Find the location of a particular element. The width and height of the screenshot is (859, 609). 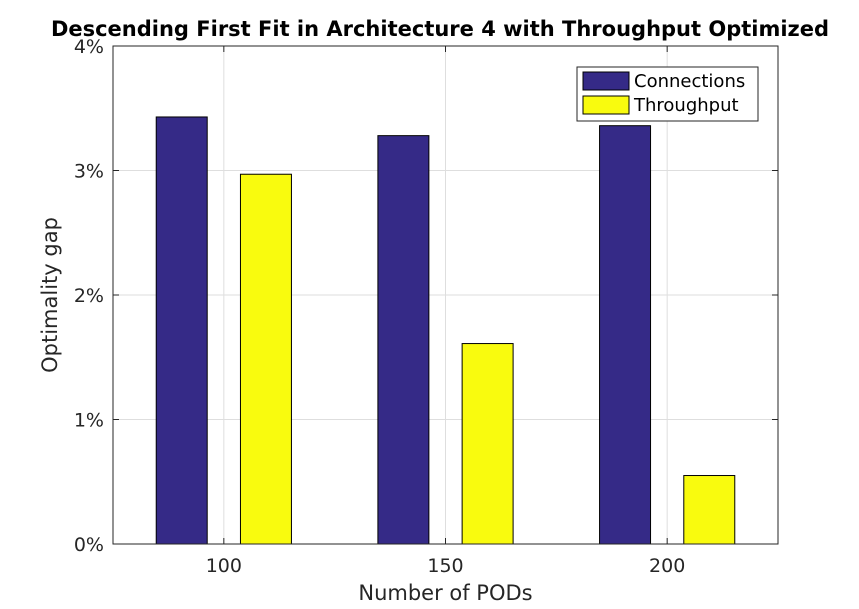

legend-label-throughput: Throughput is located at coordinates (686, 105).